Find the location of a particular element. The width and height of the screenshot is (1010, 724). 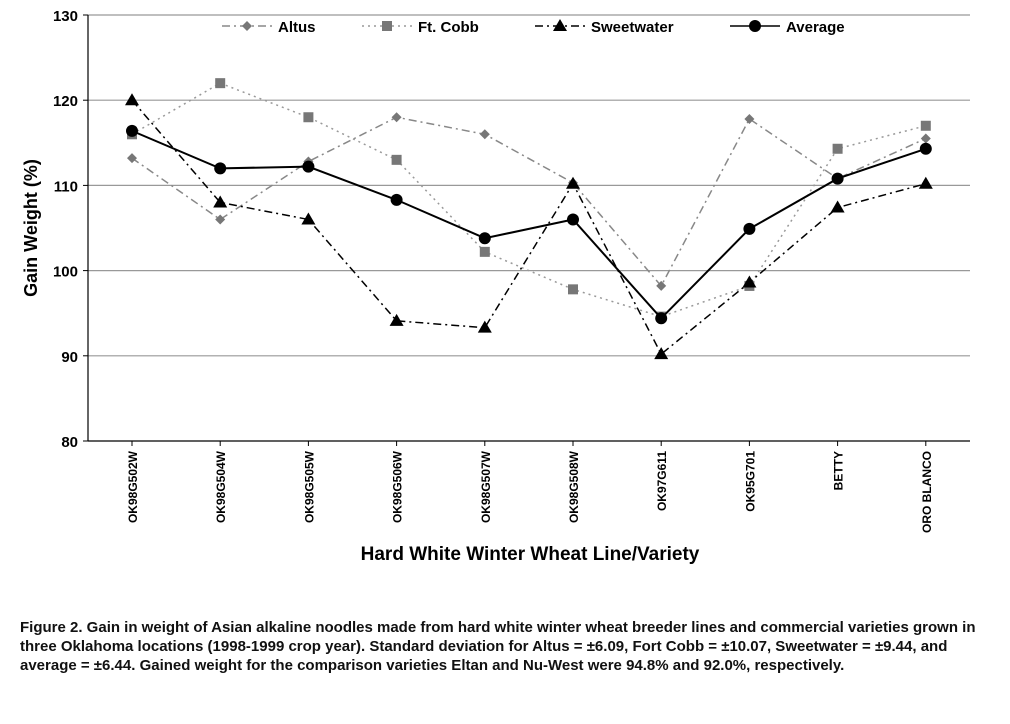

x-tick-label: OK98G505W is located at coordinates (309, 486).